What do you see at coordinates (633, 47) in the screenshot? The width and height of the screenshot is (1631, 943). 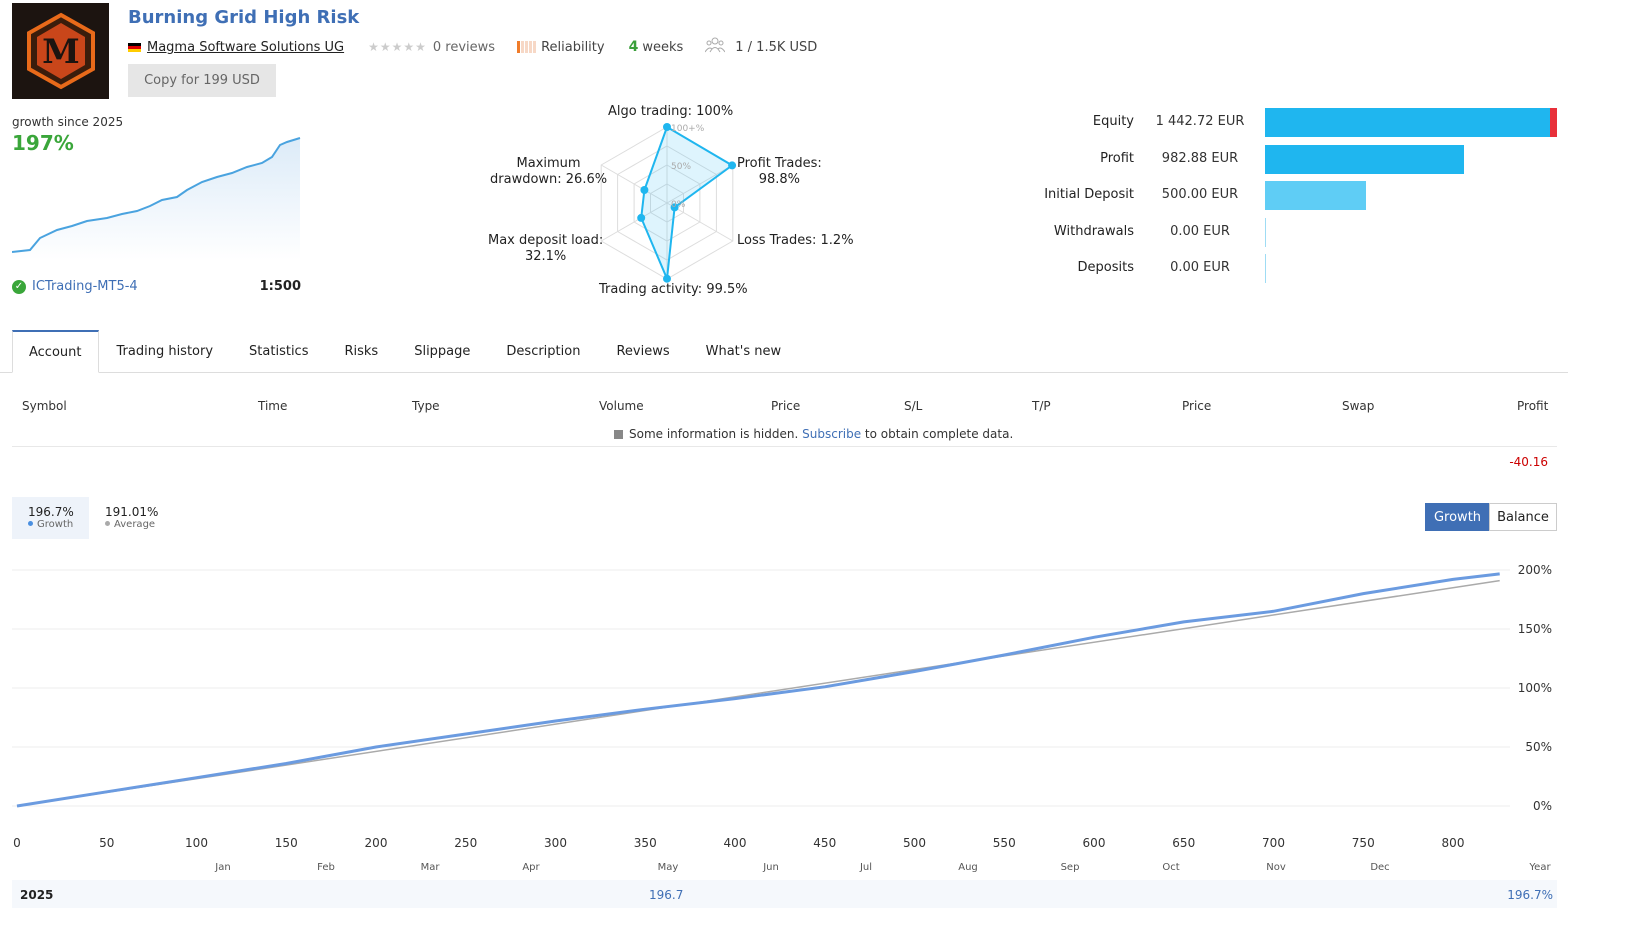 I see `weeks-count: 4` at bounding box center [633, 47].